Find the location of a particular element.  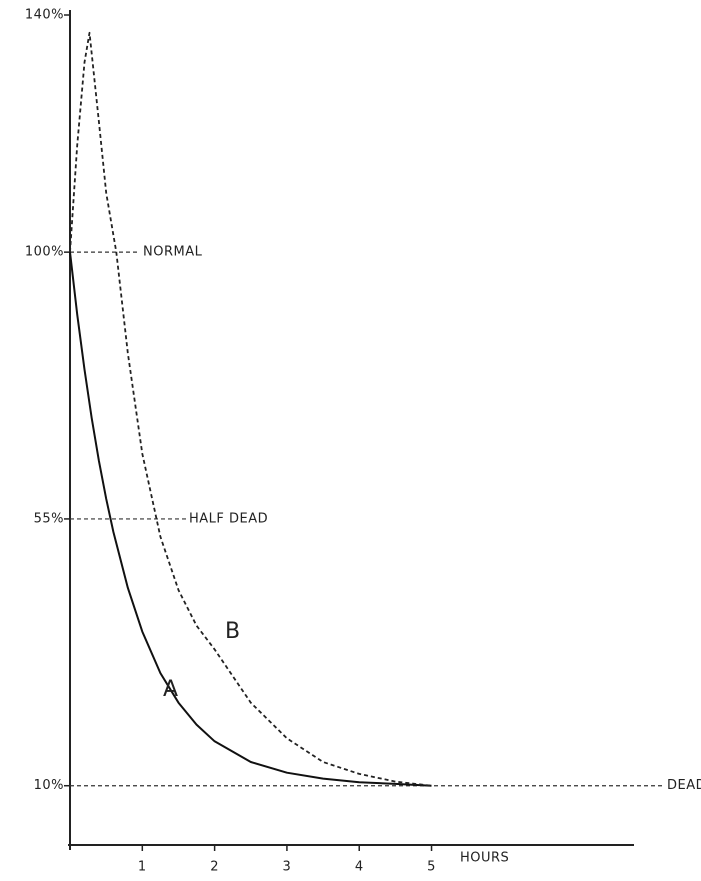

x-tick-label: 3 is located at coordinates (287, 867).